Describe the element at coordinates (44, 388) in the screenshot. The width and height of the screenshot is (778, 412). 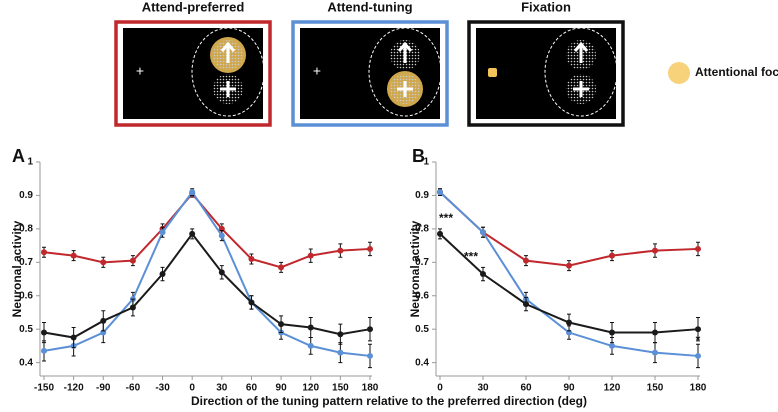
I see `x-tick-label: -150` at that location.